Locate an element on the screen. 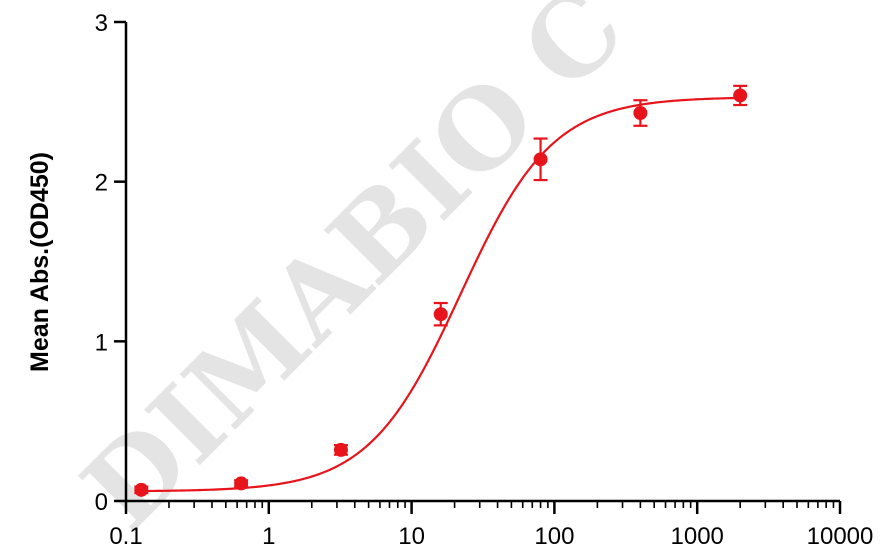 The width and height of the screenshot is (884, 555). y-tick-label: 0 is located at coordinates (101, 502).